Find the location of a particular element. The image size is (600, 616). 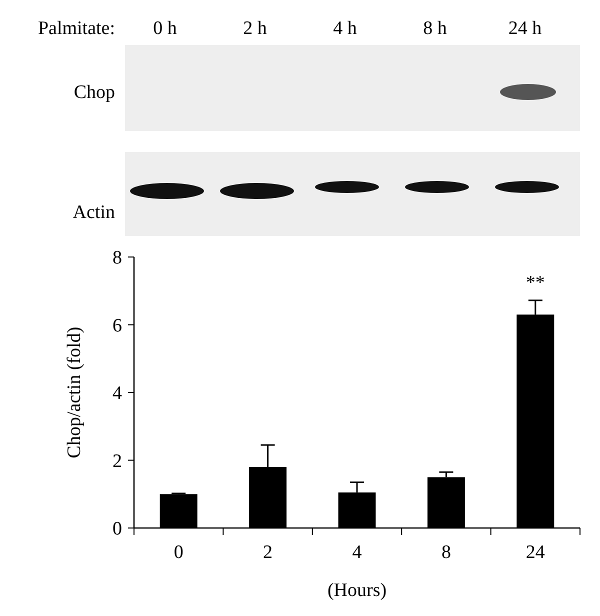

x-tick-label: 24 is located at coordinates (536, 552).